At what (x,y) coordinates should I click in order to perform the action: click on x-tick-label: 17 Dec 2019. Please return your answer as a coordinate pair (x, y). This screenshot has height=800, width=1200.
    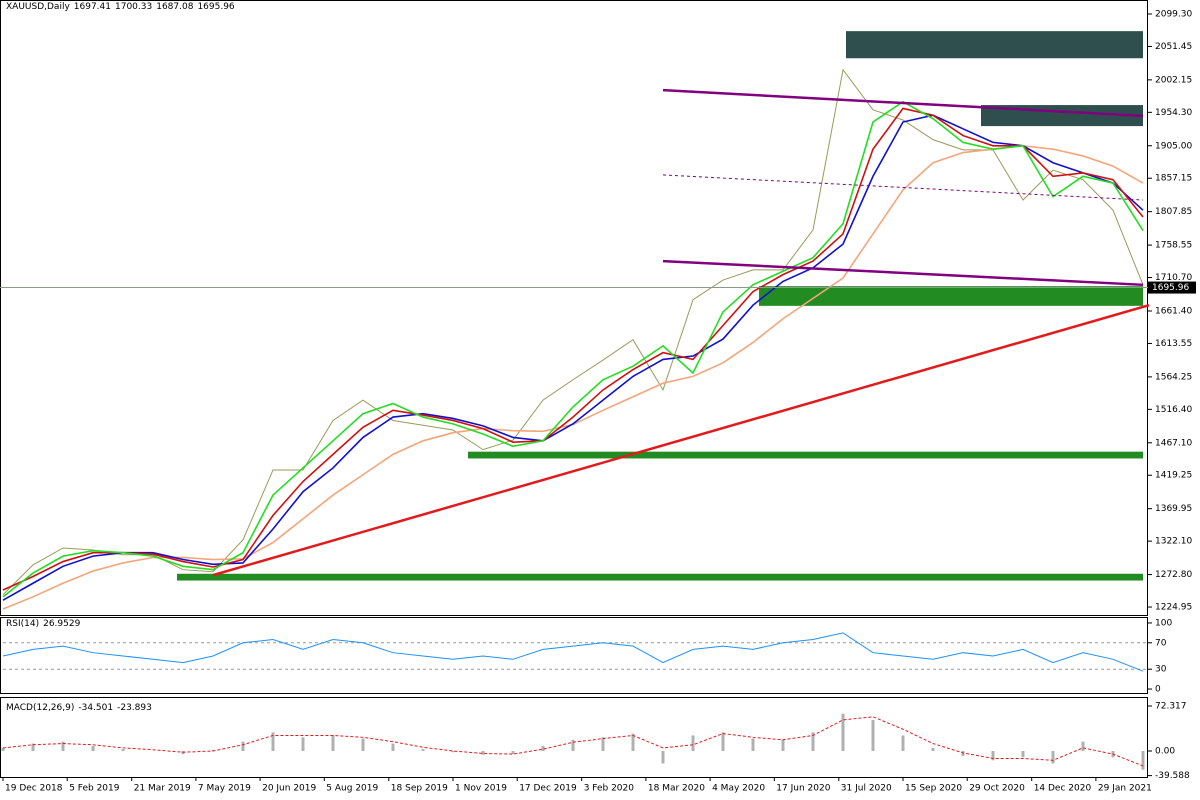
    Looking at the image, I should click on (548, 789).